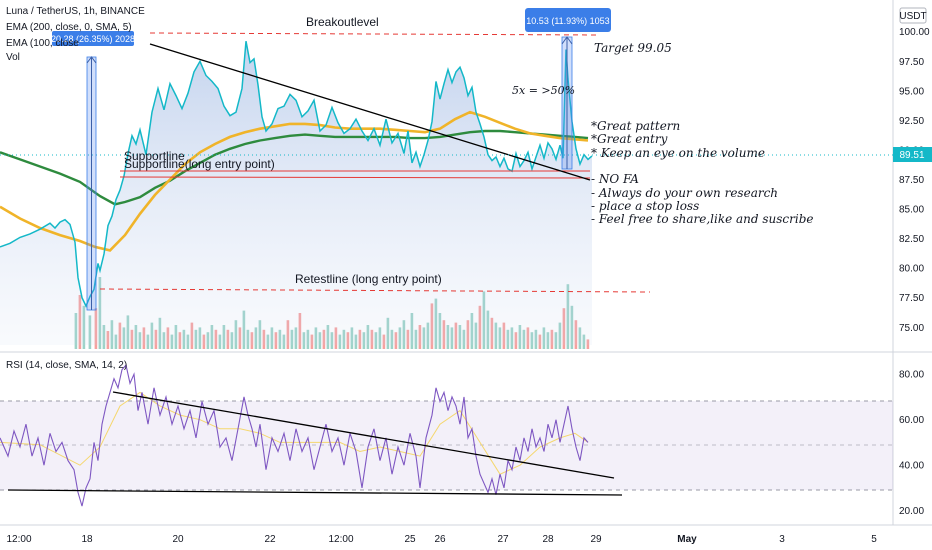  I want to click on measure-label-right, so click(568, 20).